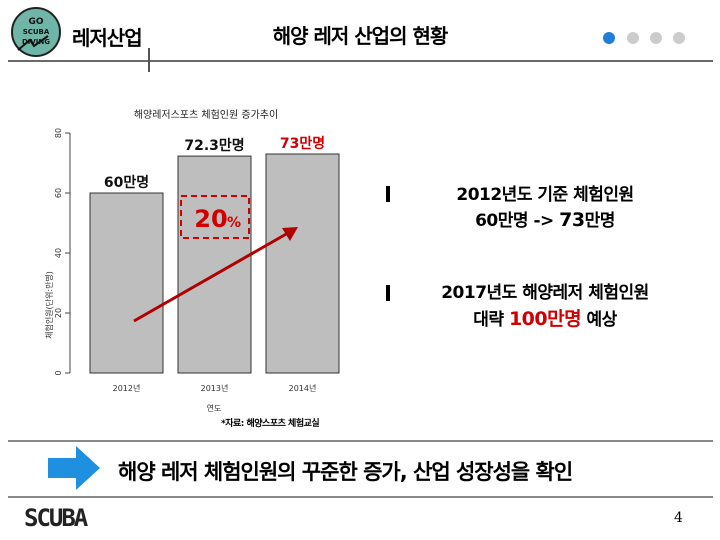 Image resolution: width=720 pixels, height=540 pixels. What do you see at coordinates (58, 372) in the screenshot?
I see `y-tick-label: 0` at bounding box center [58, 372].